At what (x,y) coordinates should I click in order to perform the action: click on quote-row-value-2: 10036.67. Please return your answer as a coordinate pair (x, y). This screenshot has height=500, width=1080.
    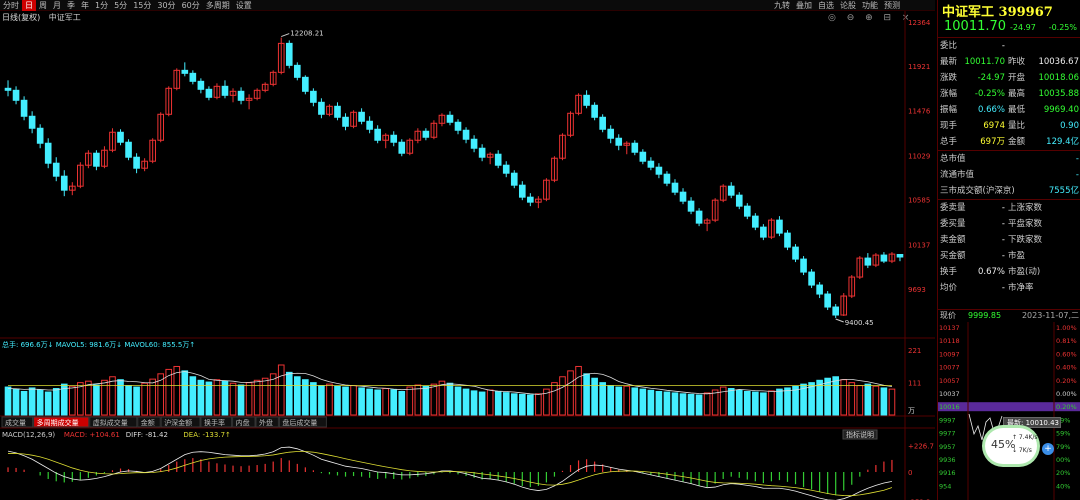
    Looking at the image, I should click on (1058, 62).